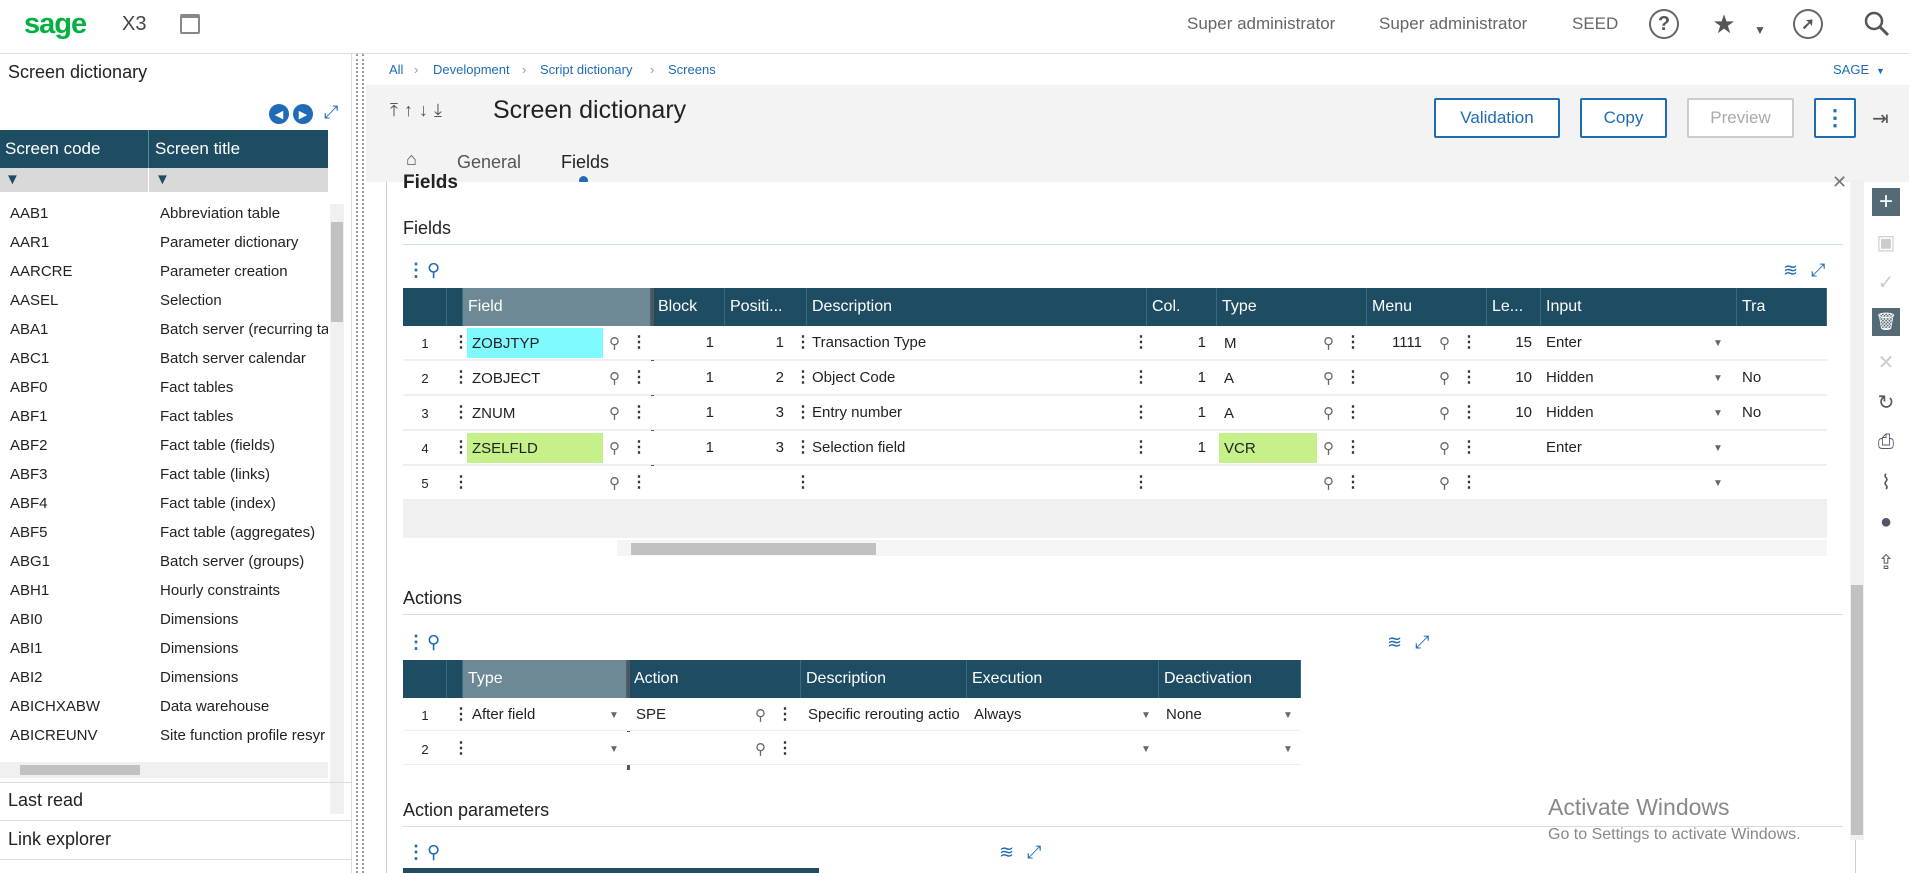 The image size is (1909, 873). Describe the element at coordinates (164, 736) in the screenshot. I see `list-item: ABICREUNV Site function profile resyr` at that location.